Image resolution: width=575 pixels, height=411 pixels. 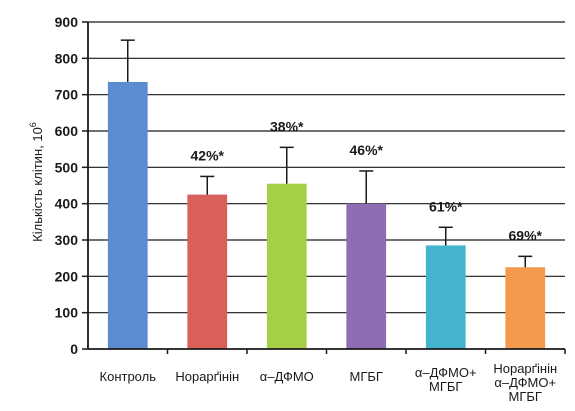 What do you see at coordinates (287, 126) in the screenshot?
I see `bar-annotation: 38%*` at bounding box center [287, 126].